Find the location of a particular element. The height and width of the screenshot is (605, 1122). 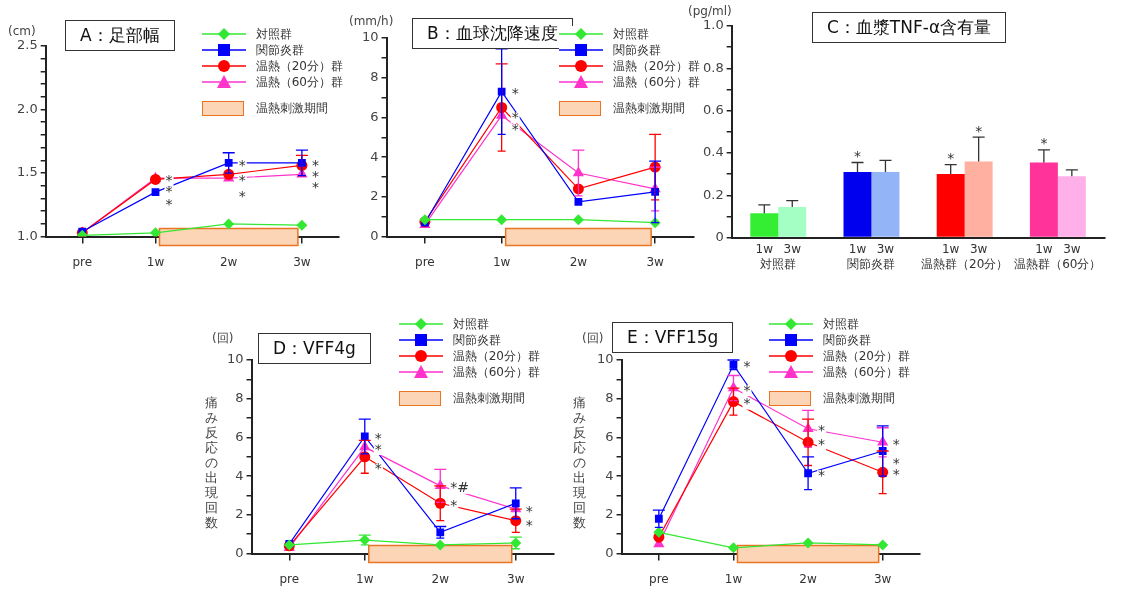

x-tick-label: 温熱群（20分） is located at coordinates (965, 263).